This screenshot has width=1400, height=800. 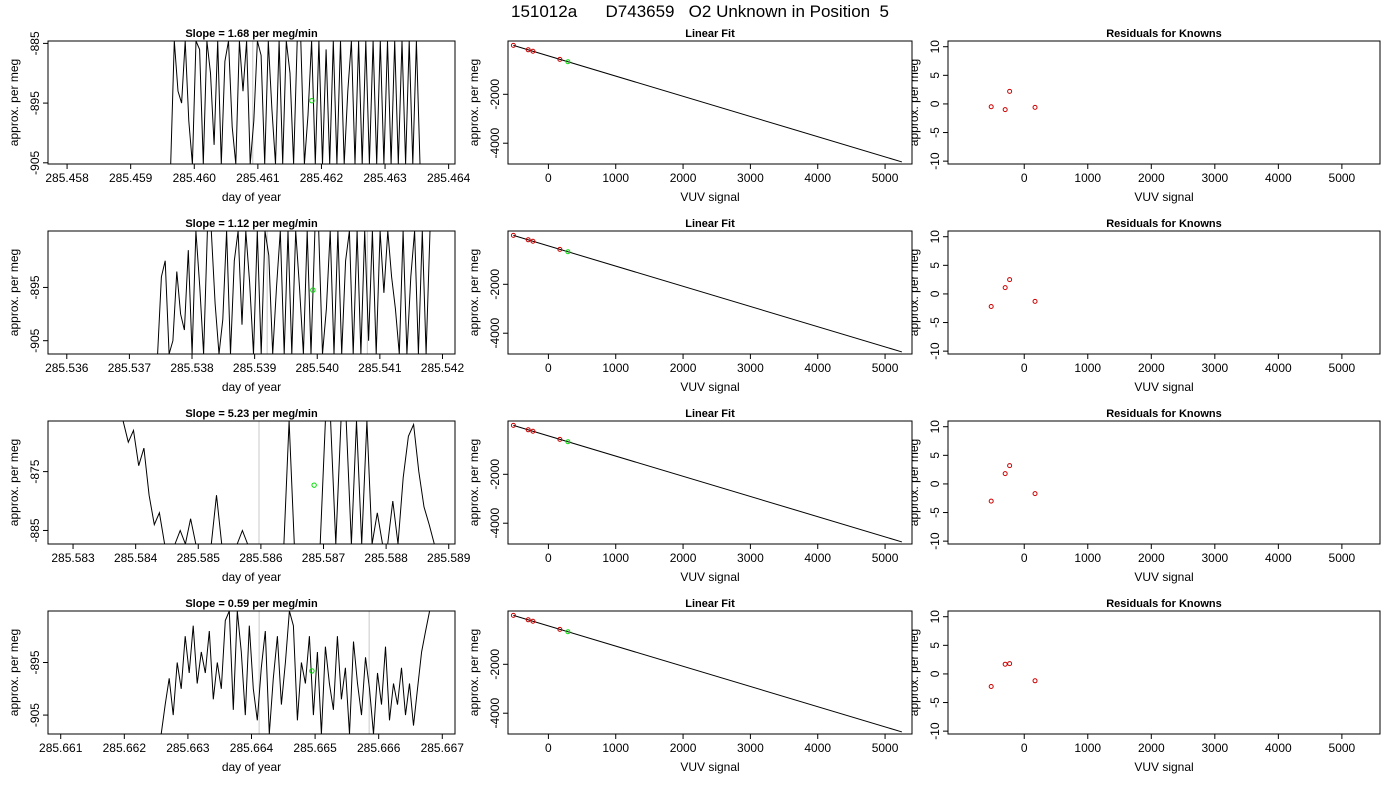 What do you see at coordinates (380, 368) in the screenshot?
I see `x-tick-label: 285.541` at bounding box center [380, 368].